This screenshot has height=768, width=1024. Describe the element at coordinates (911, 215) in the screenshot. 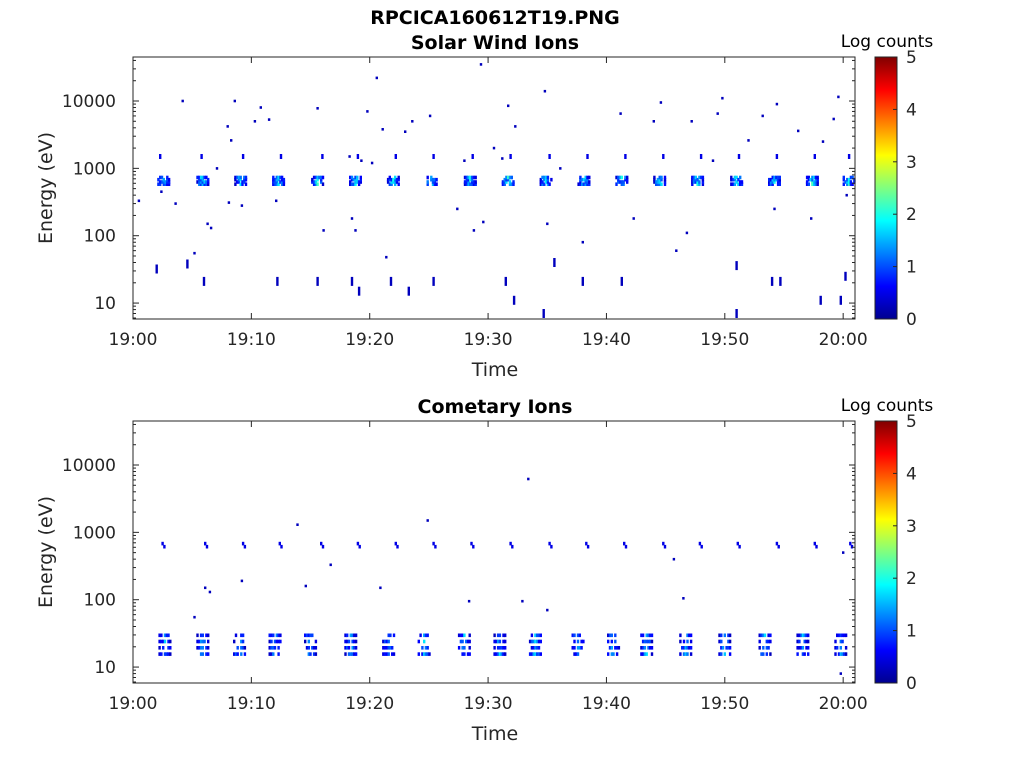

I see `colorbar-tick-label: 2` at that location.